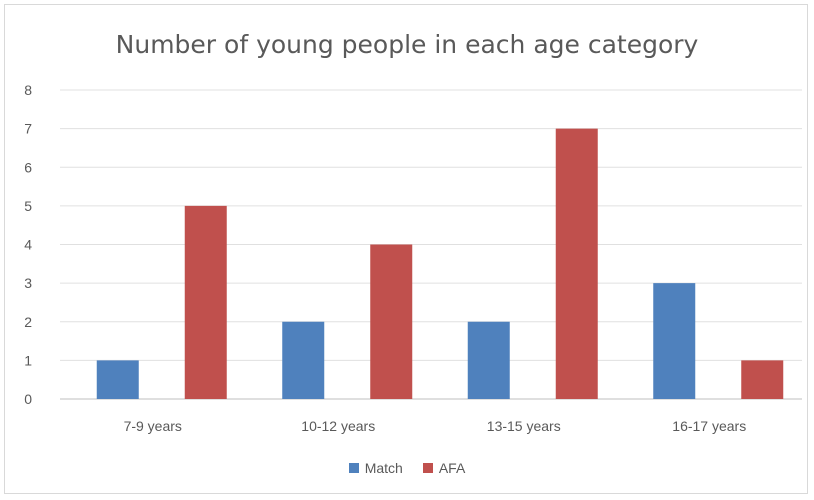 Image resolution: width=814 pixels, height=500 pixels. I want to click on legend-label-afa: AFA, so click(452, 468).